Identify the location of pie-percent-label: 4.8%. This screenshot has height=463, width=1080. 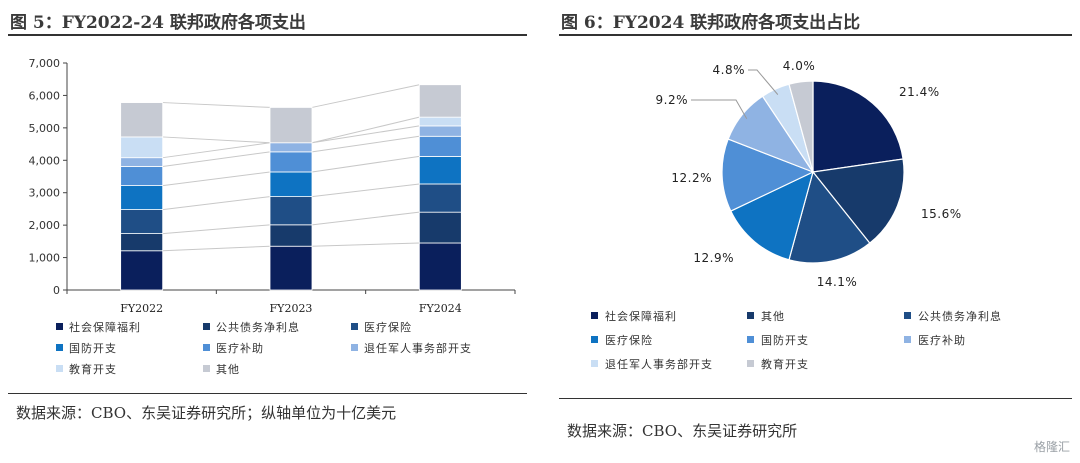
(729, 70).